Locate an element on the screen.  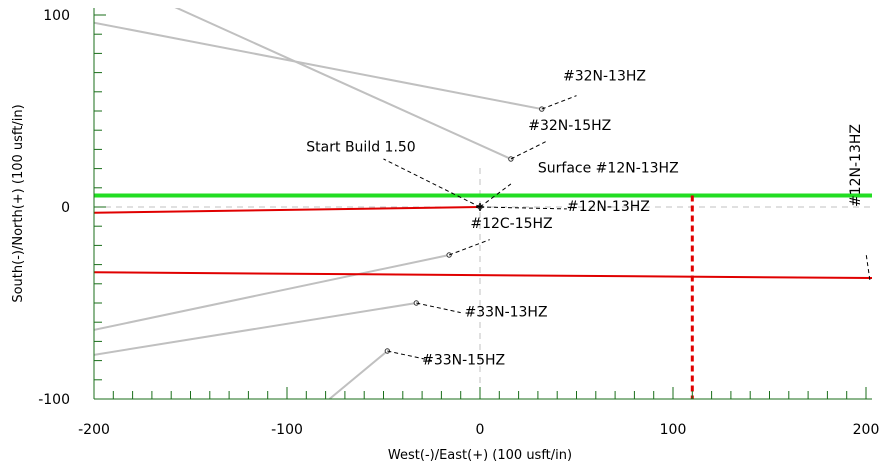
x-axis-label: West(-)/East(+) (100 usft/in) is located at coordinates (480, 455).